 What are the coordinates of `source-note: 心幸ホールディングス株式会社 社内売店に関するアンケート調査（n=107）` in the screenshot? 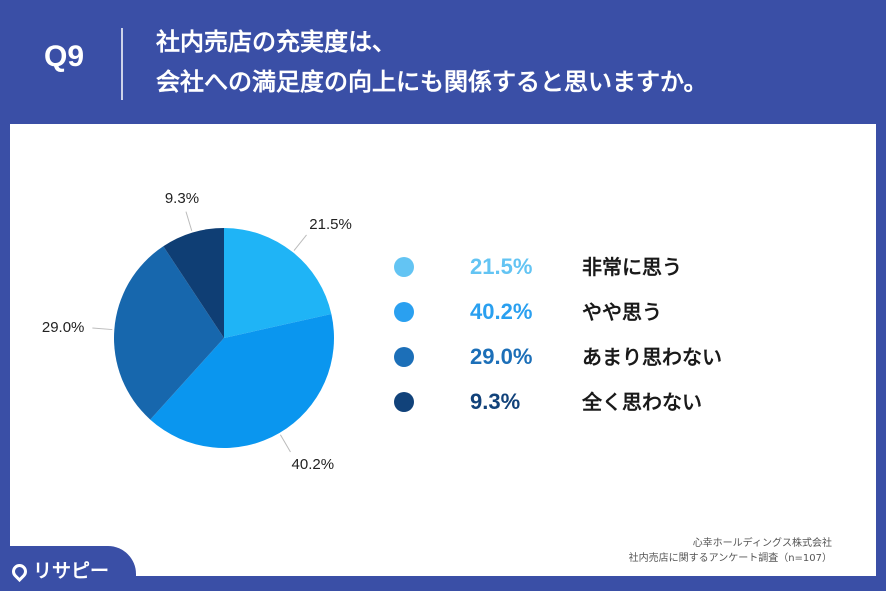 It's located at (730, 551).